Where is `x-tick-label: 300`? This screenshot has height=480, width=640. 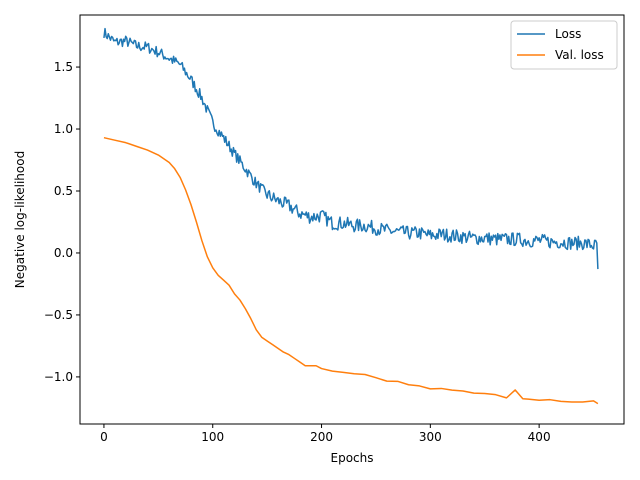
x-tick-label: 300 is located at coordinates (430, 437).